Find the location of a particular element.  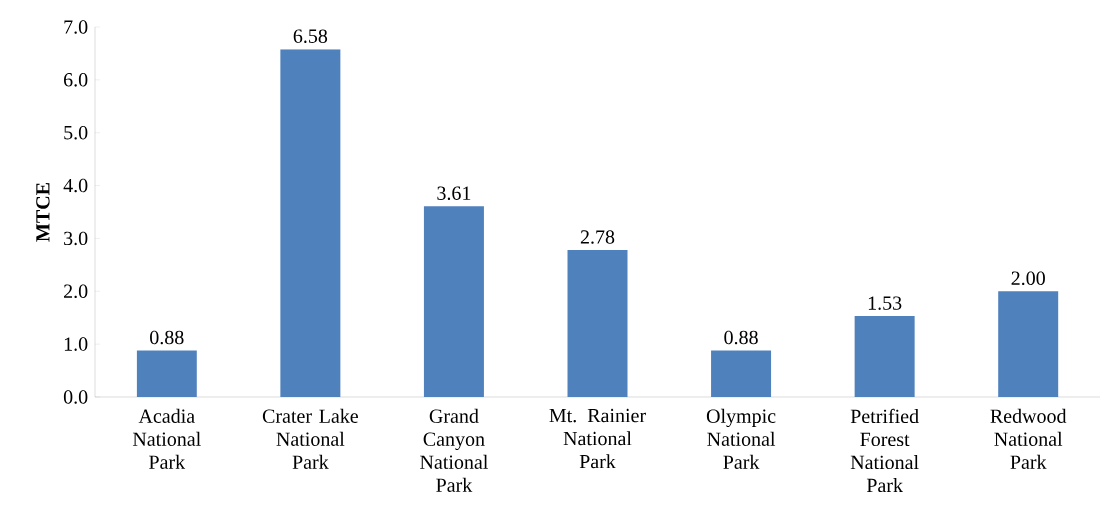

y-tick-label: 7.0 is located at coordinates (76, 27).